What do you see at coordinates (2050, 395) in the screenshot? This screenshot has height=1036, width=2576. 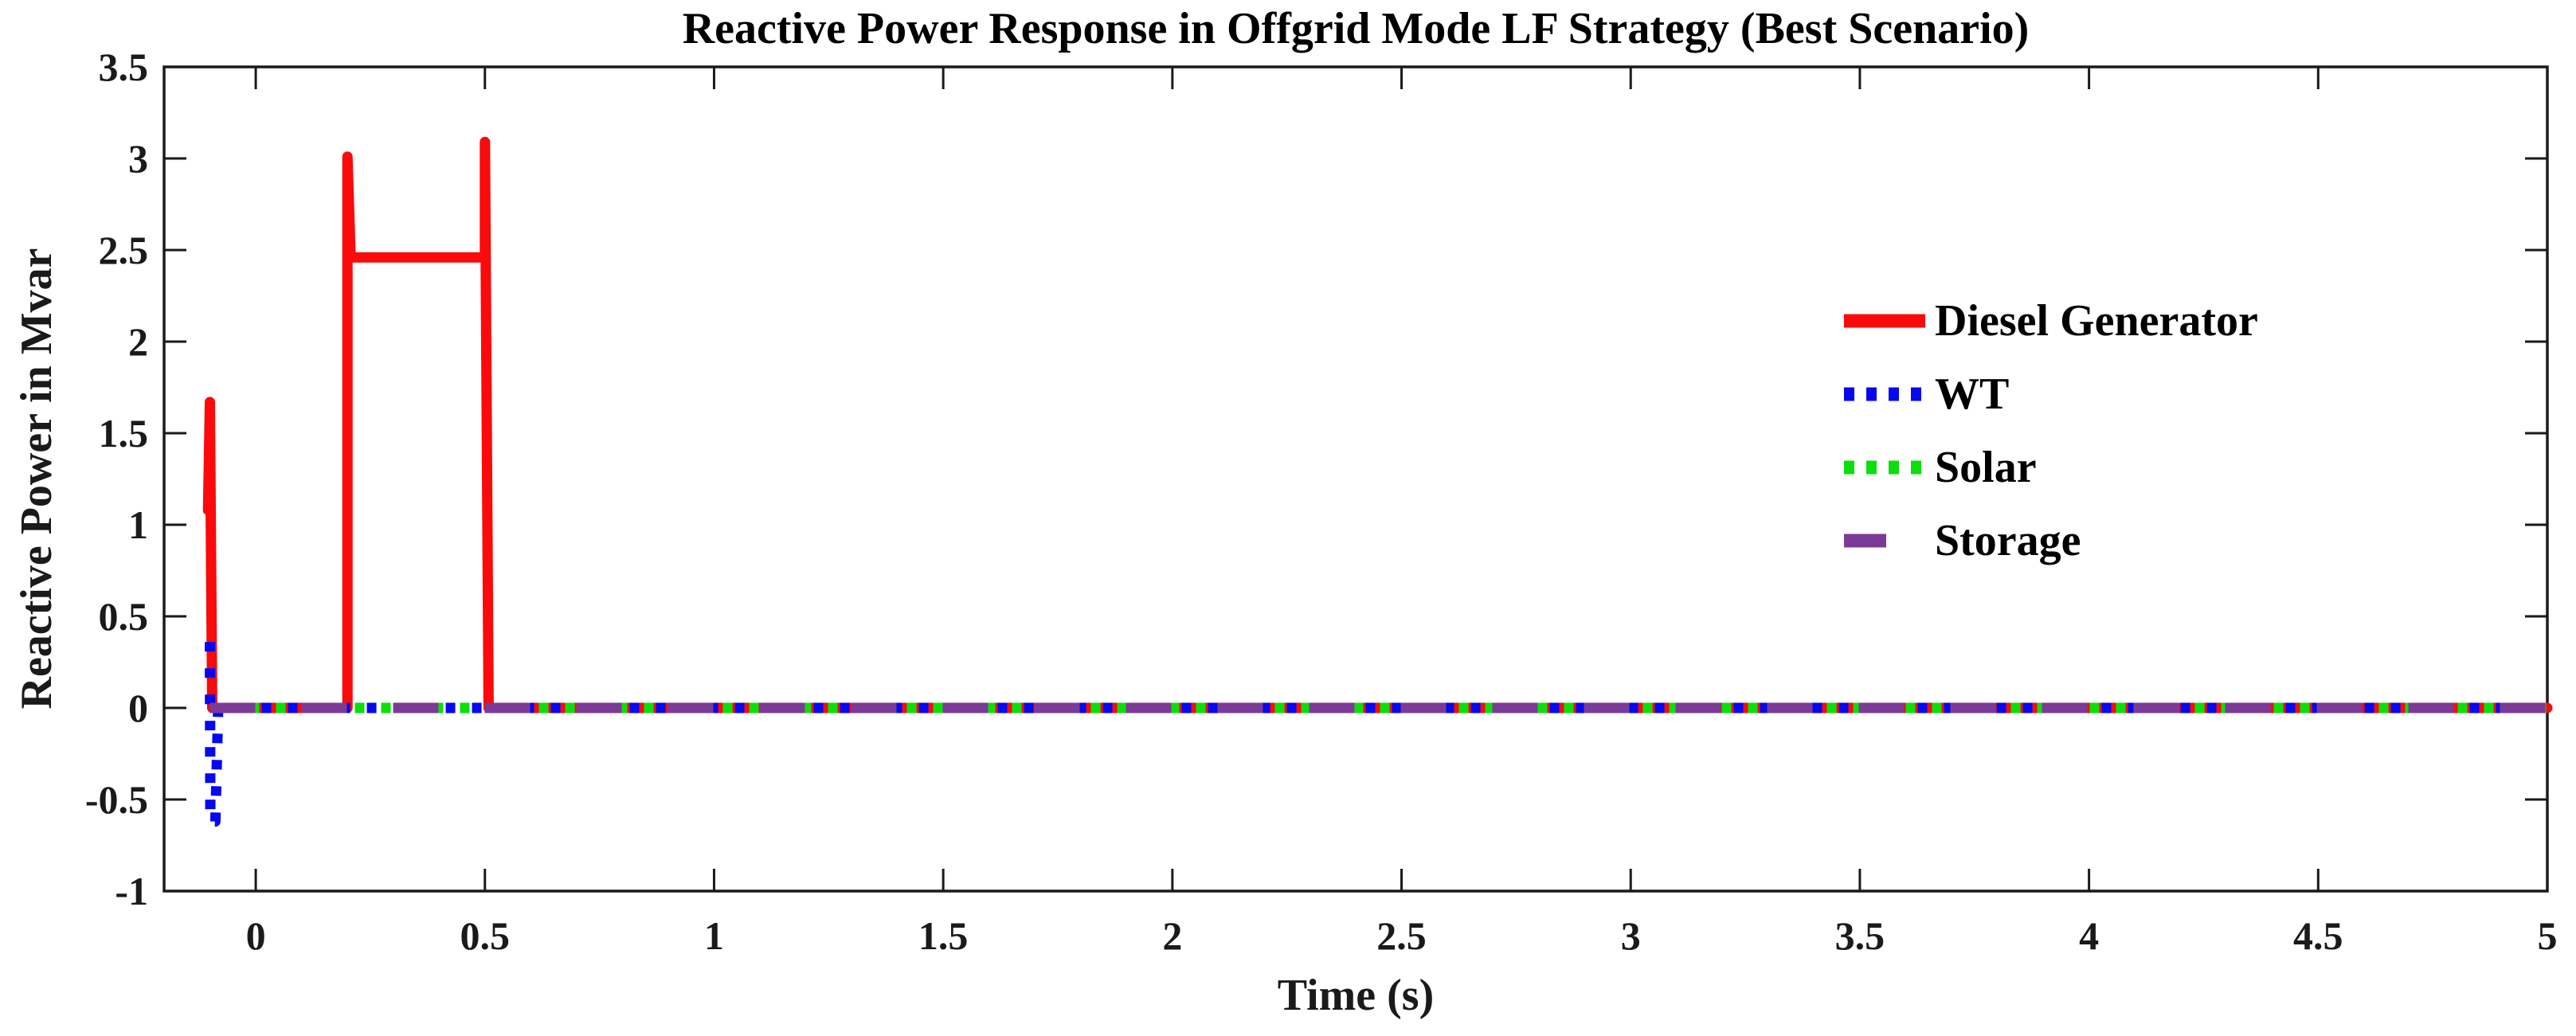 I see `legend-item-wt: WT` at bounding box center [2050, 395].